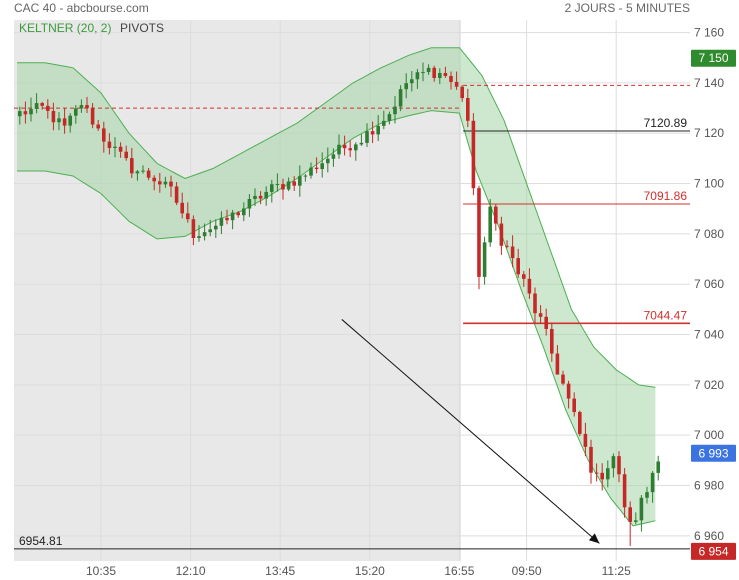 The image size is (739, 580). I want to click on pivot-label: 7091.86, so click(666, 196).